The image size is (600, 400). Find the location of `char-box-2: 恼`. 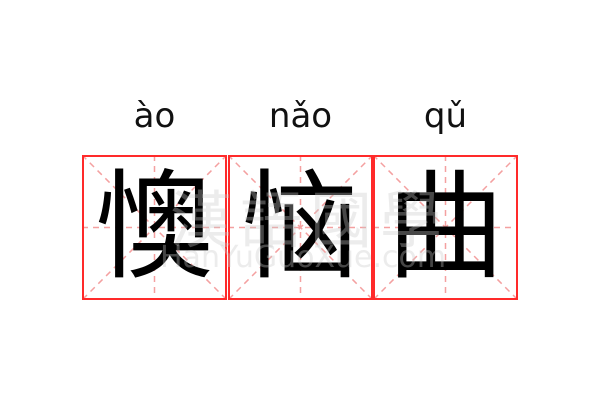

char-box-2: 恼 is located at coordinates (300, 227).